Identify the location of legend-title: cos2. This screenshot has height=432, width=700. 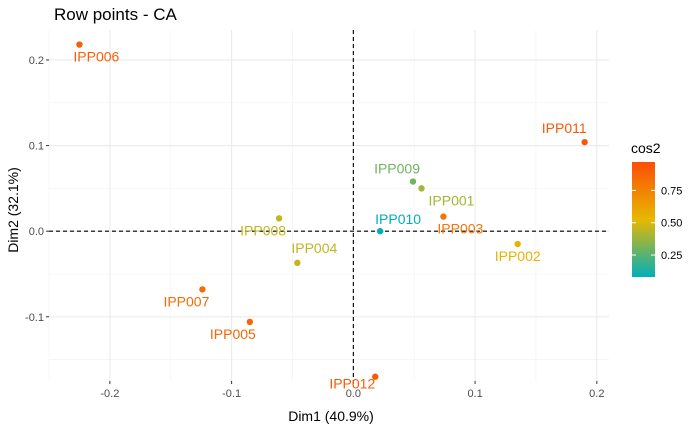
(646, 148).